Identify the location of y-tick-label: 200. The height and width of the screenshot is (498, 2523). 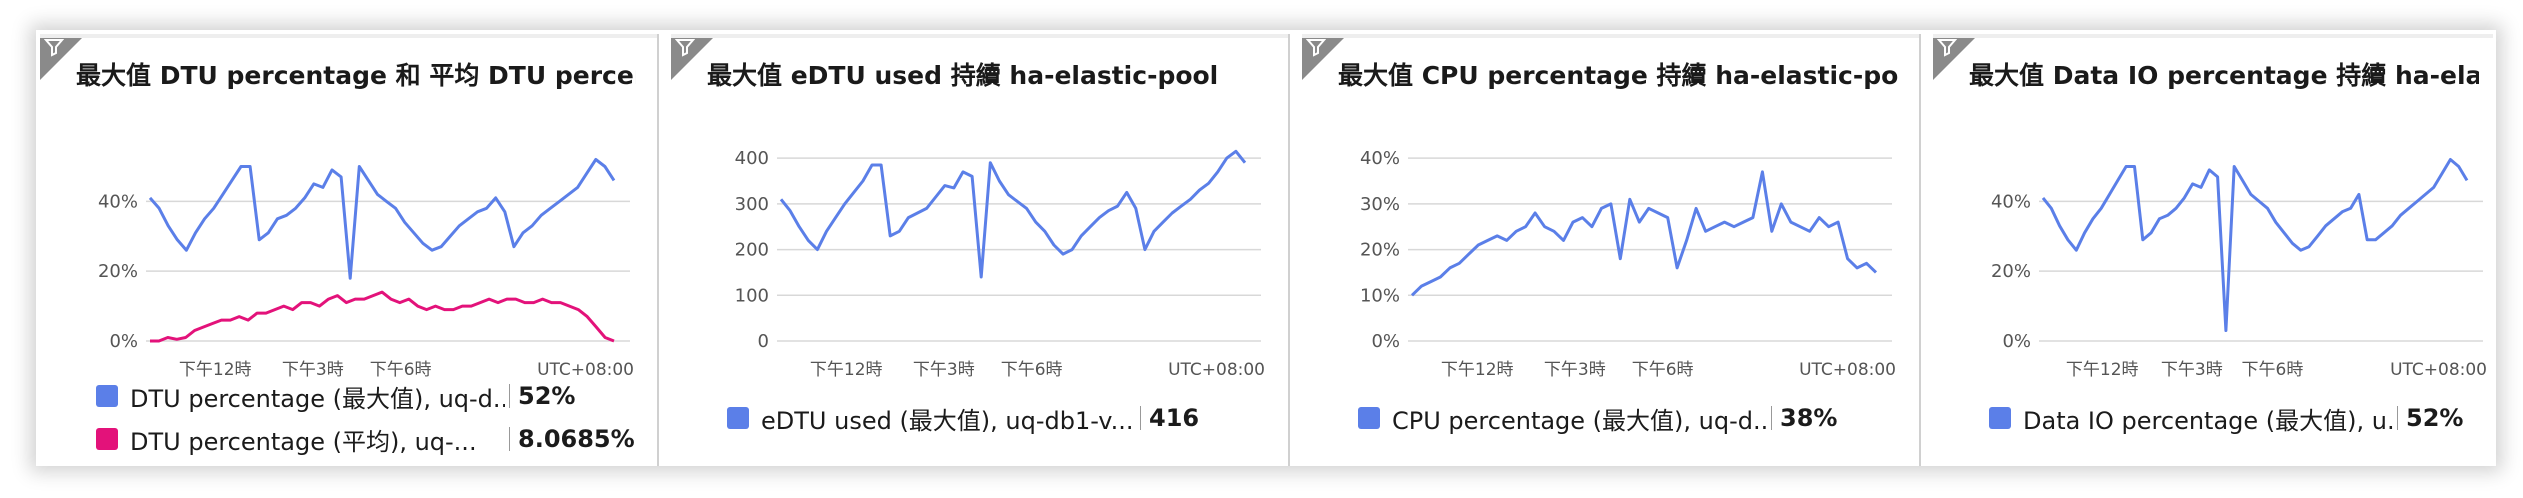
(752, 250).